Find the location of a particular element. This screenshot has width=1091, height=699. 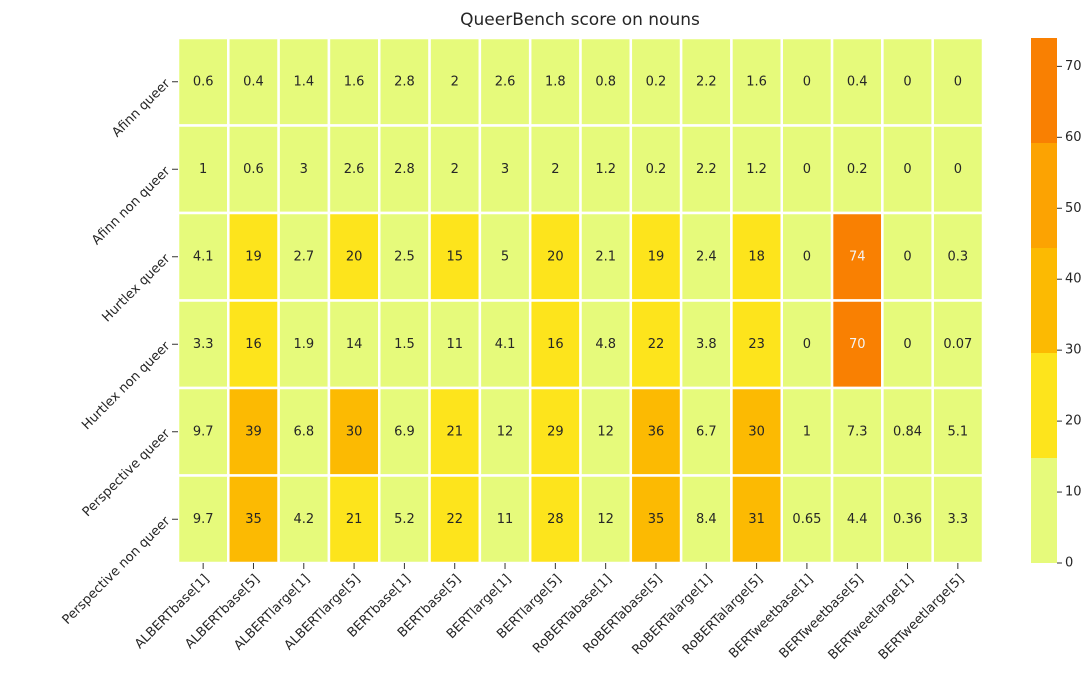

cell-label: 0.36 is located at coordinates (907, 519).